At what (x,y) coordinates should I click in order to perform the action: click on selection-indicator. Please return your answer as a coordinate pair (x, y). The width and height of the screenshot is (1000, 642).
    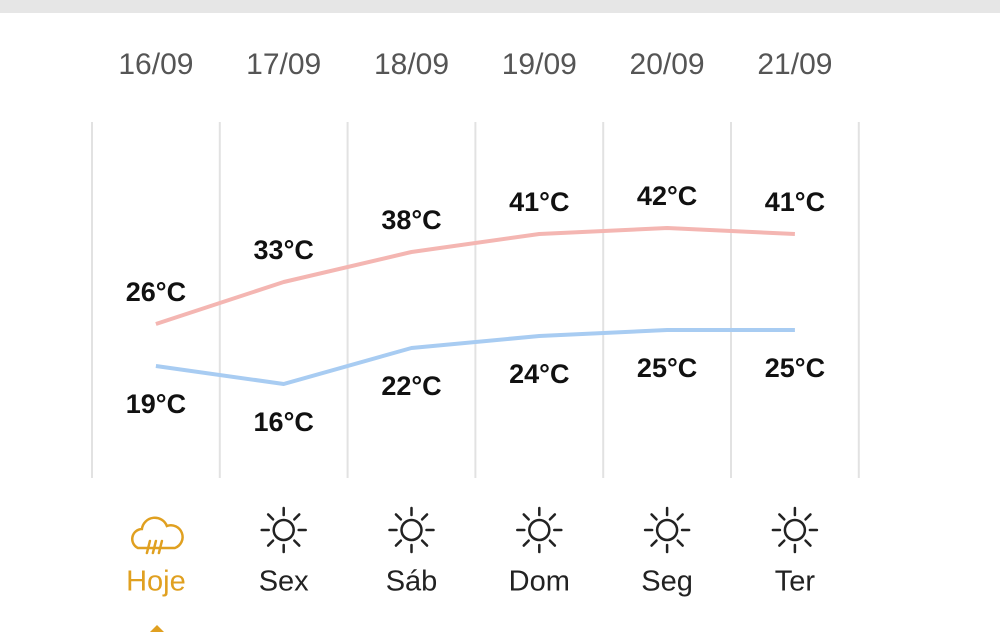
    Looking at the image, I should click on (157, 628).